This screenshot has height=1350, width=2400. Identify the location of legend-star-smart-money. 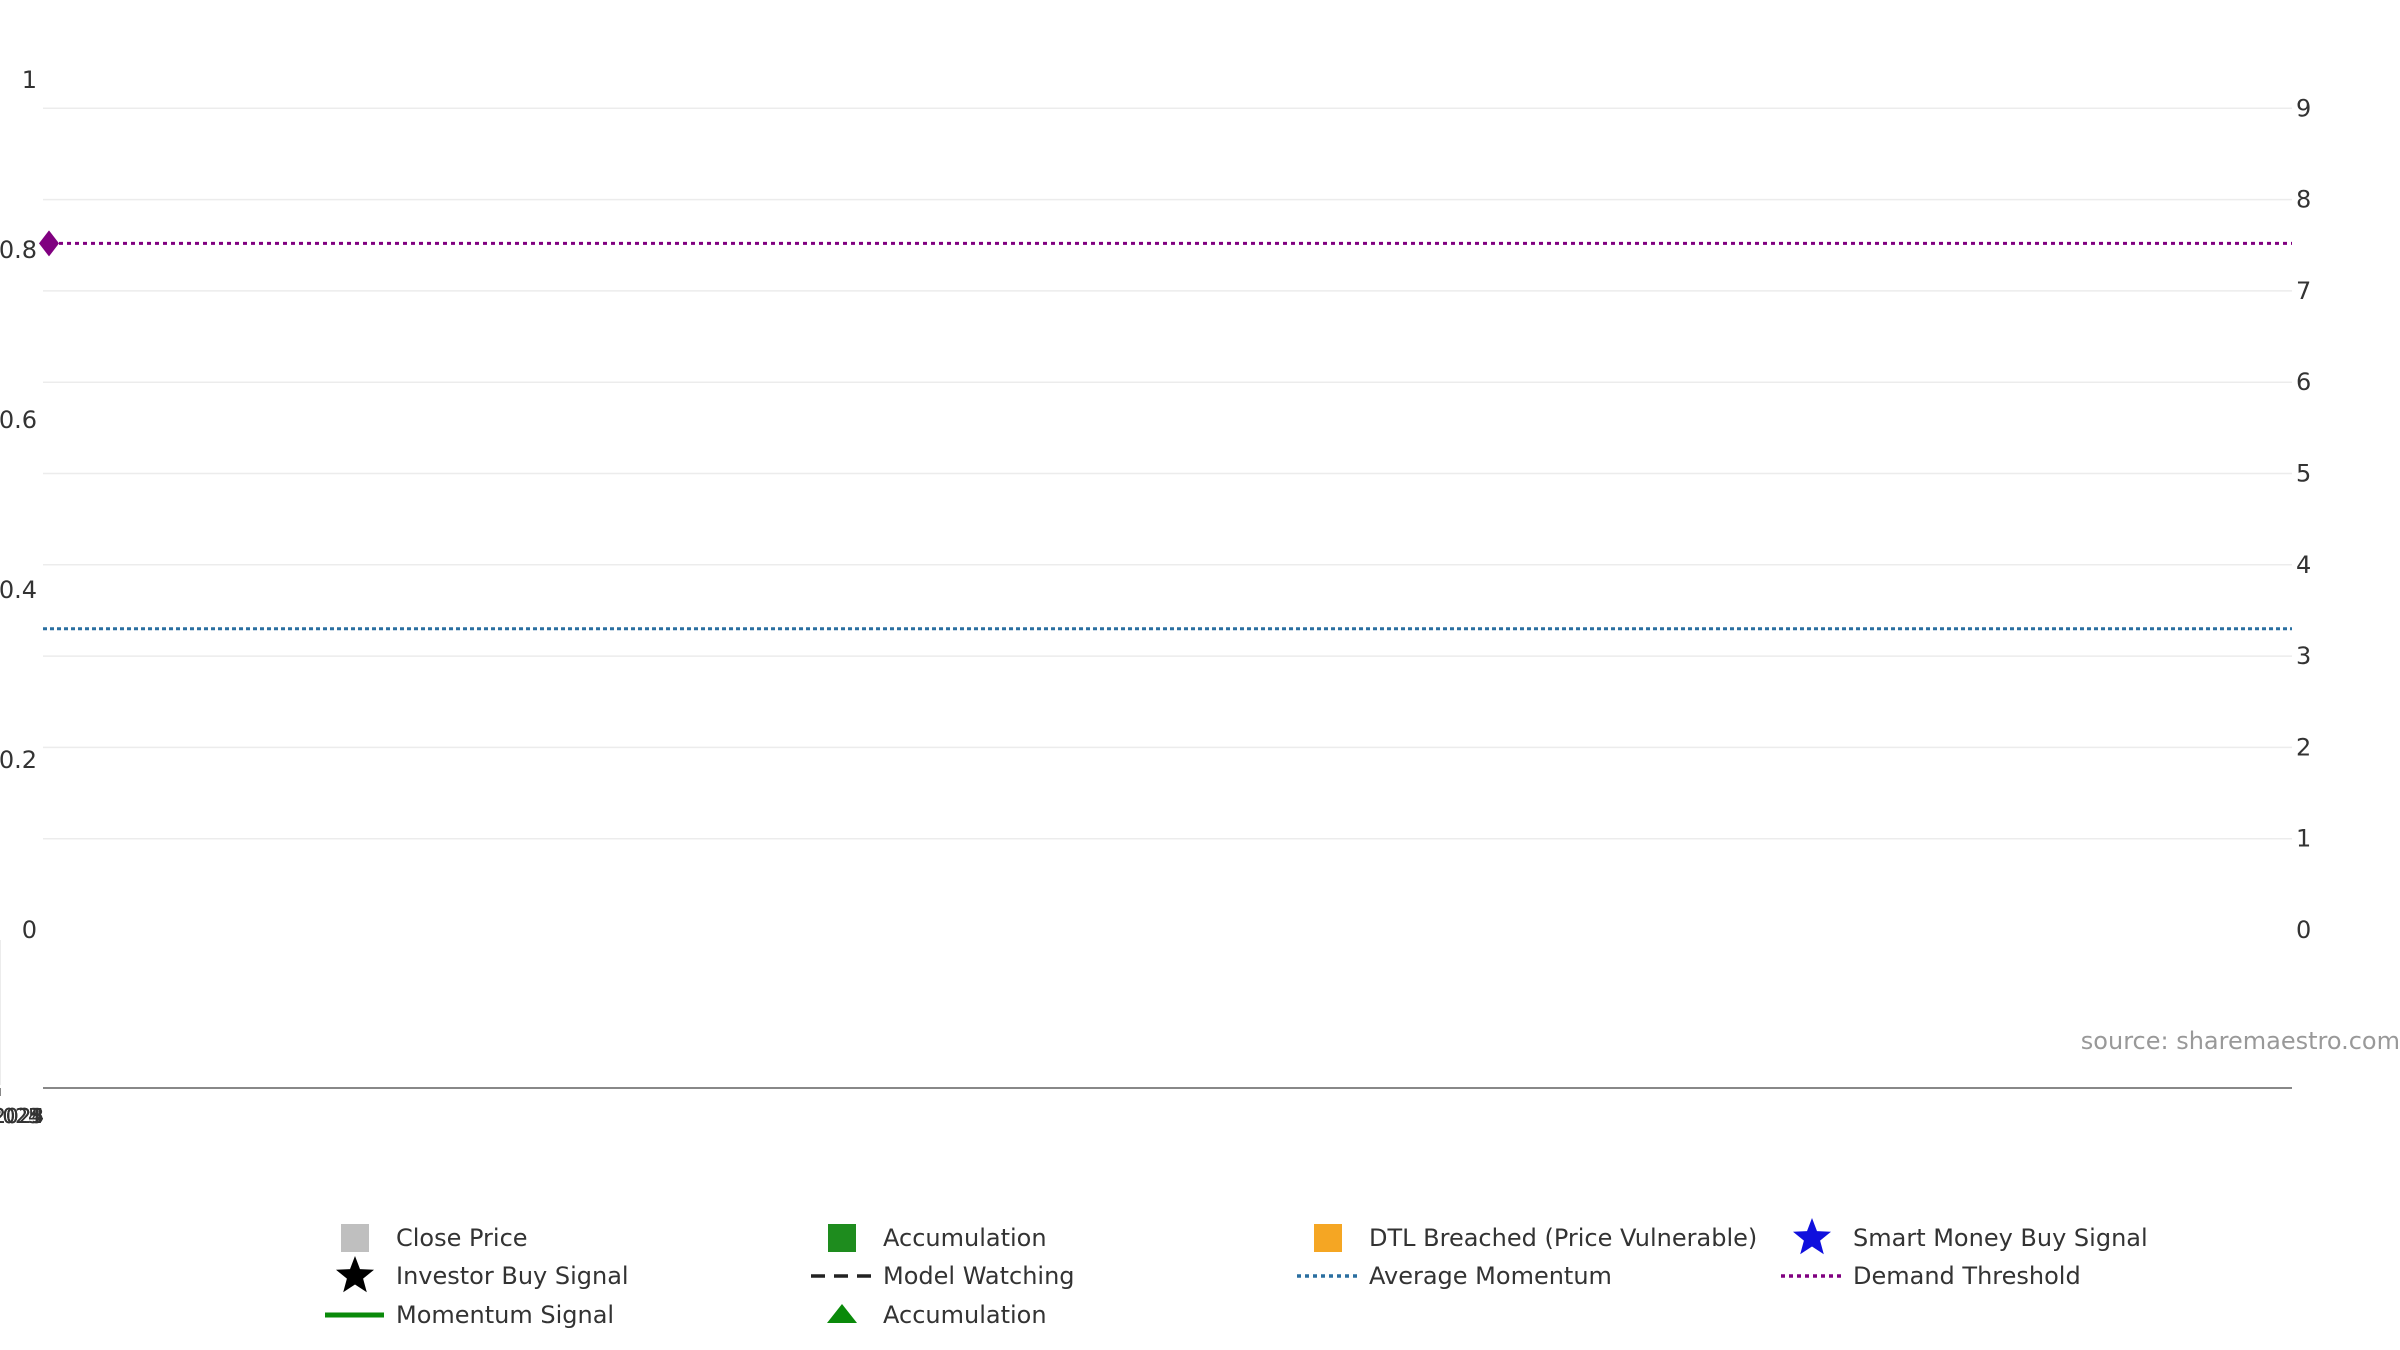
(1812, 1236).